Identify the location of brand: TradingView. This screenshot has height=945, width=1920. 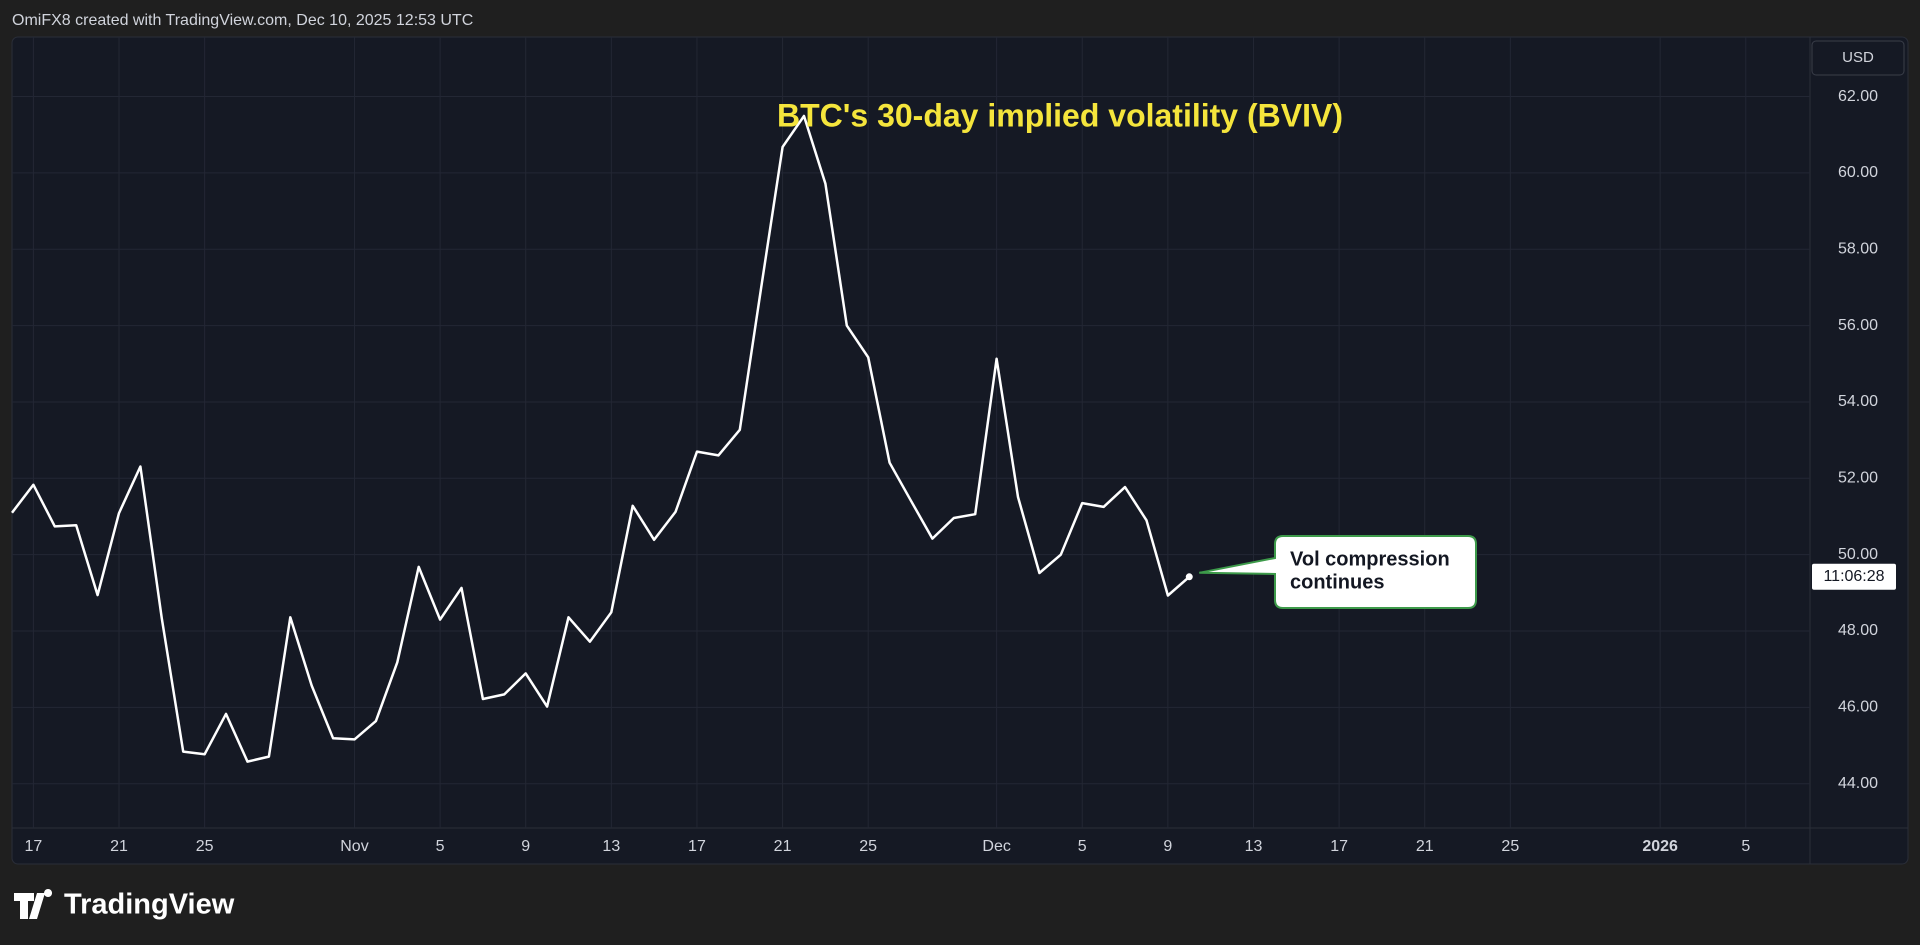
(149, 905).